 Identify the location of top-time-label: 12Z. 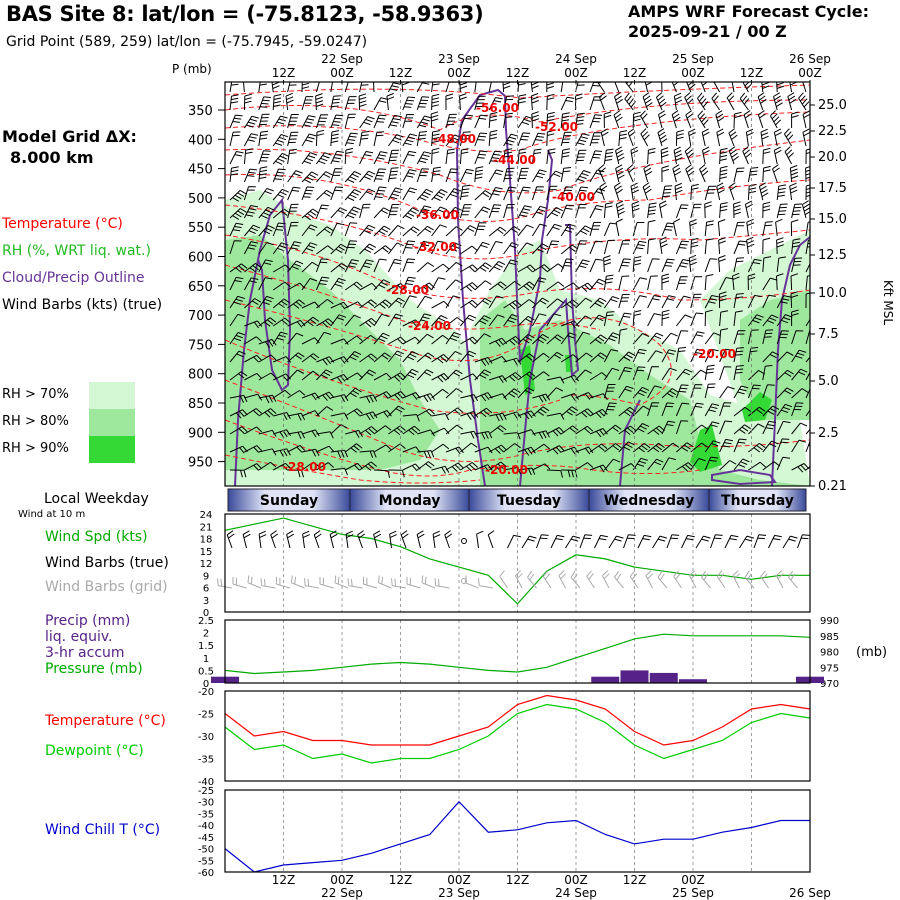
(284, 73).